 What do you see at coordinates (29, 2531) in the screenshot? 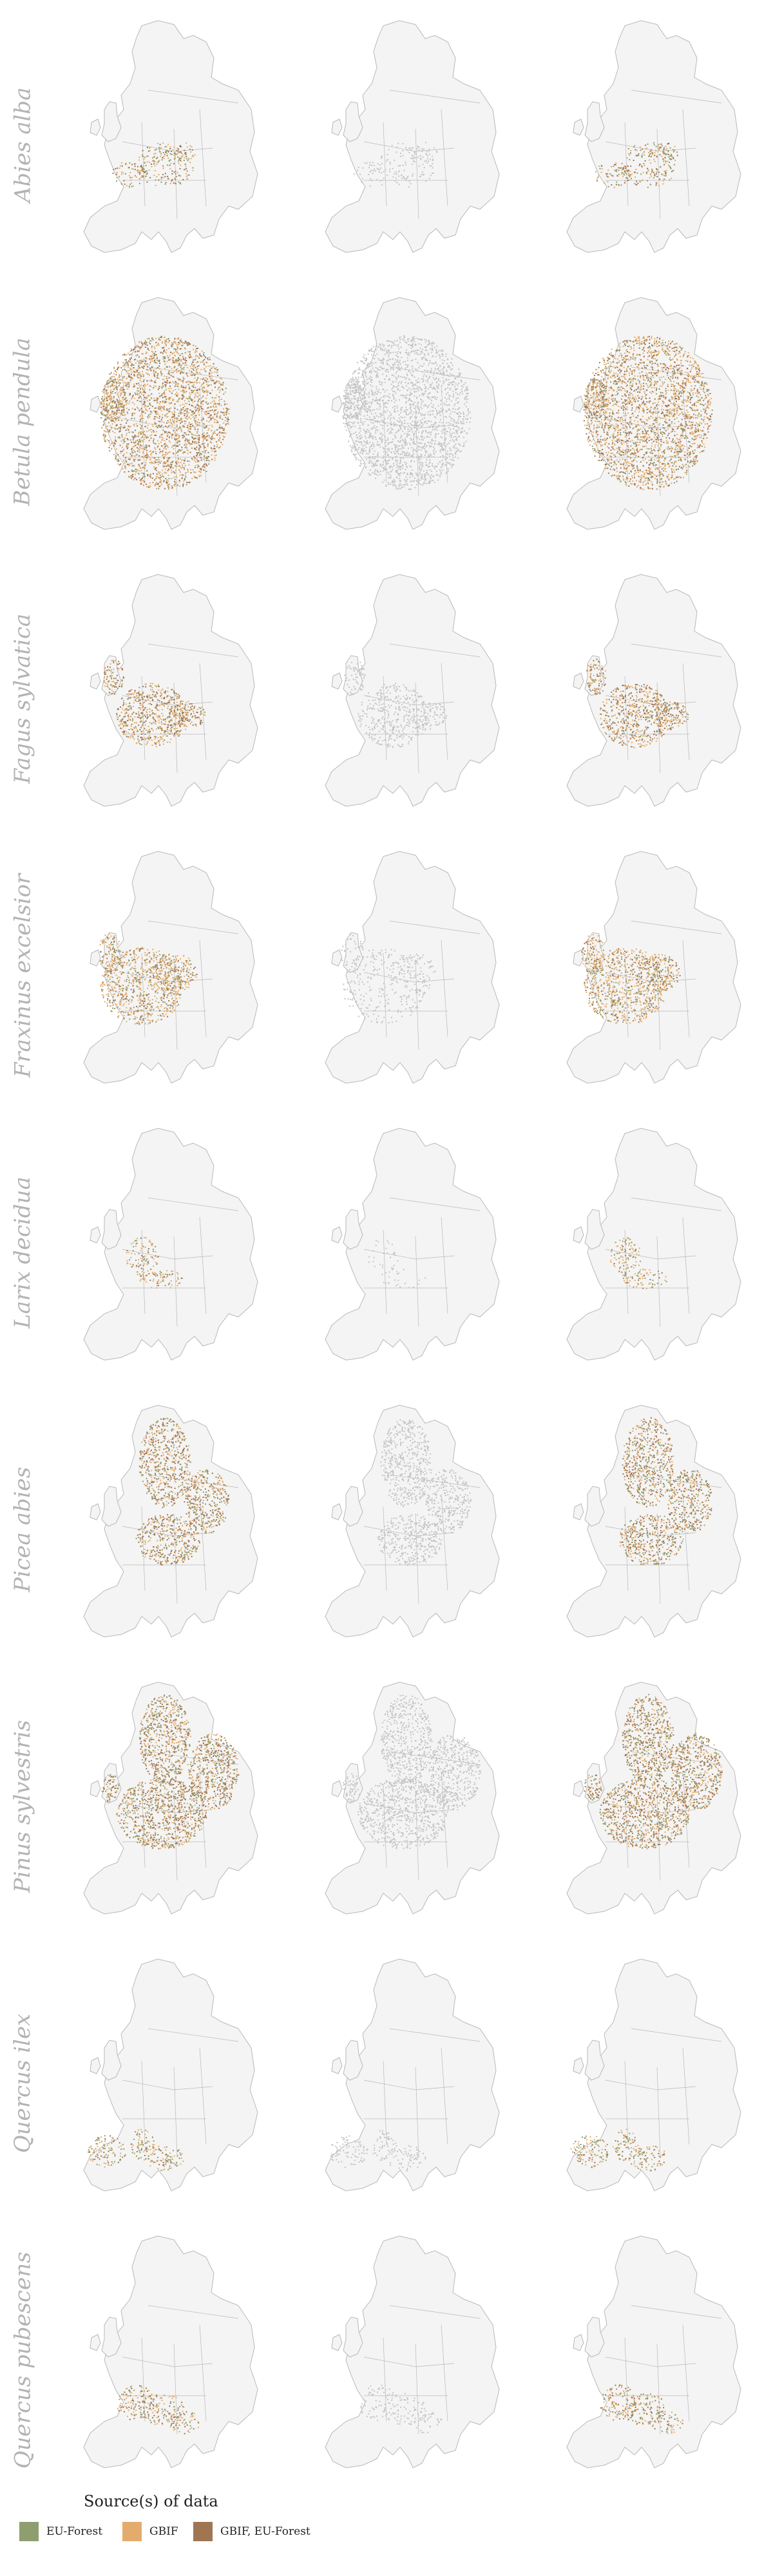
I see `legend-swatch-eu-forest` at bounding box center [29, 2531].